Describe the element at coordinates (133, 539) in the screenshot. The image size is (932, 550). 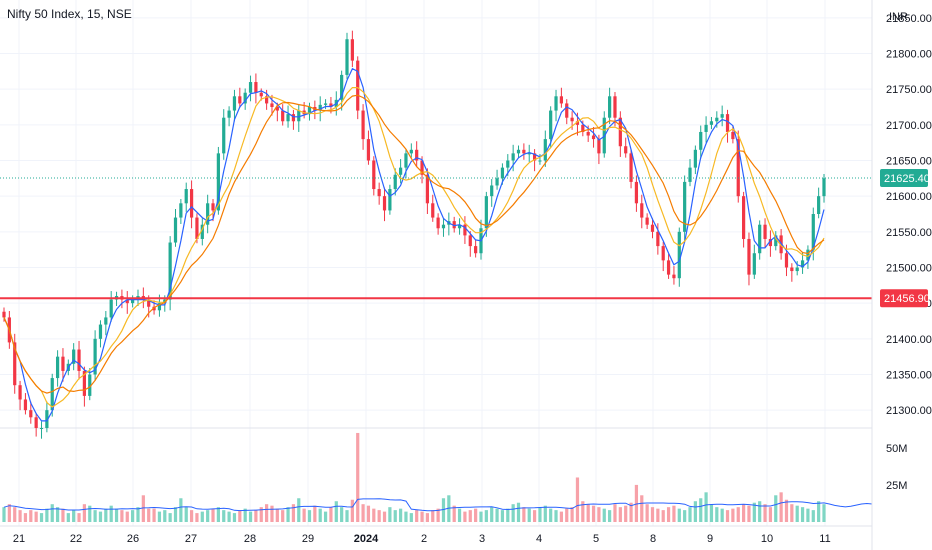
I see `time-tick-label: 26` at that location.